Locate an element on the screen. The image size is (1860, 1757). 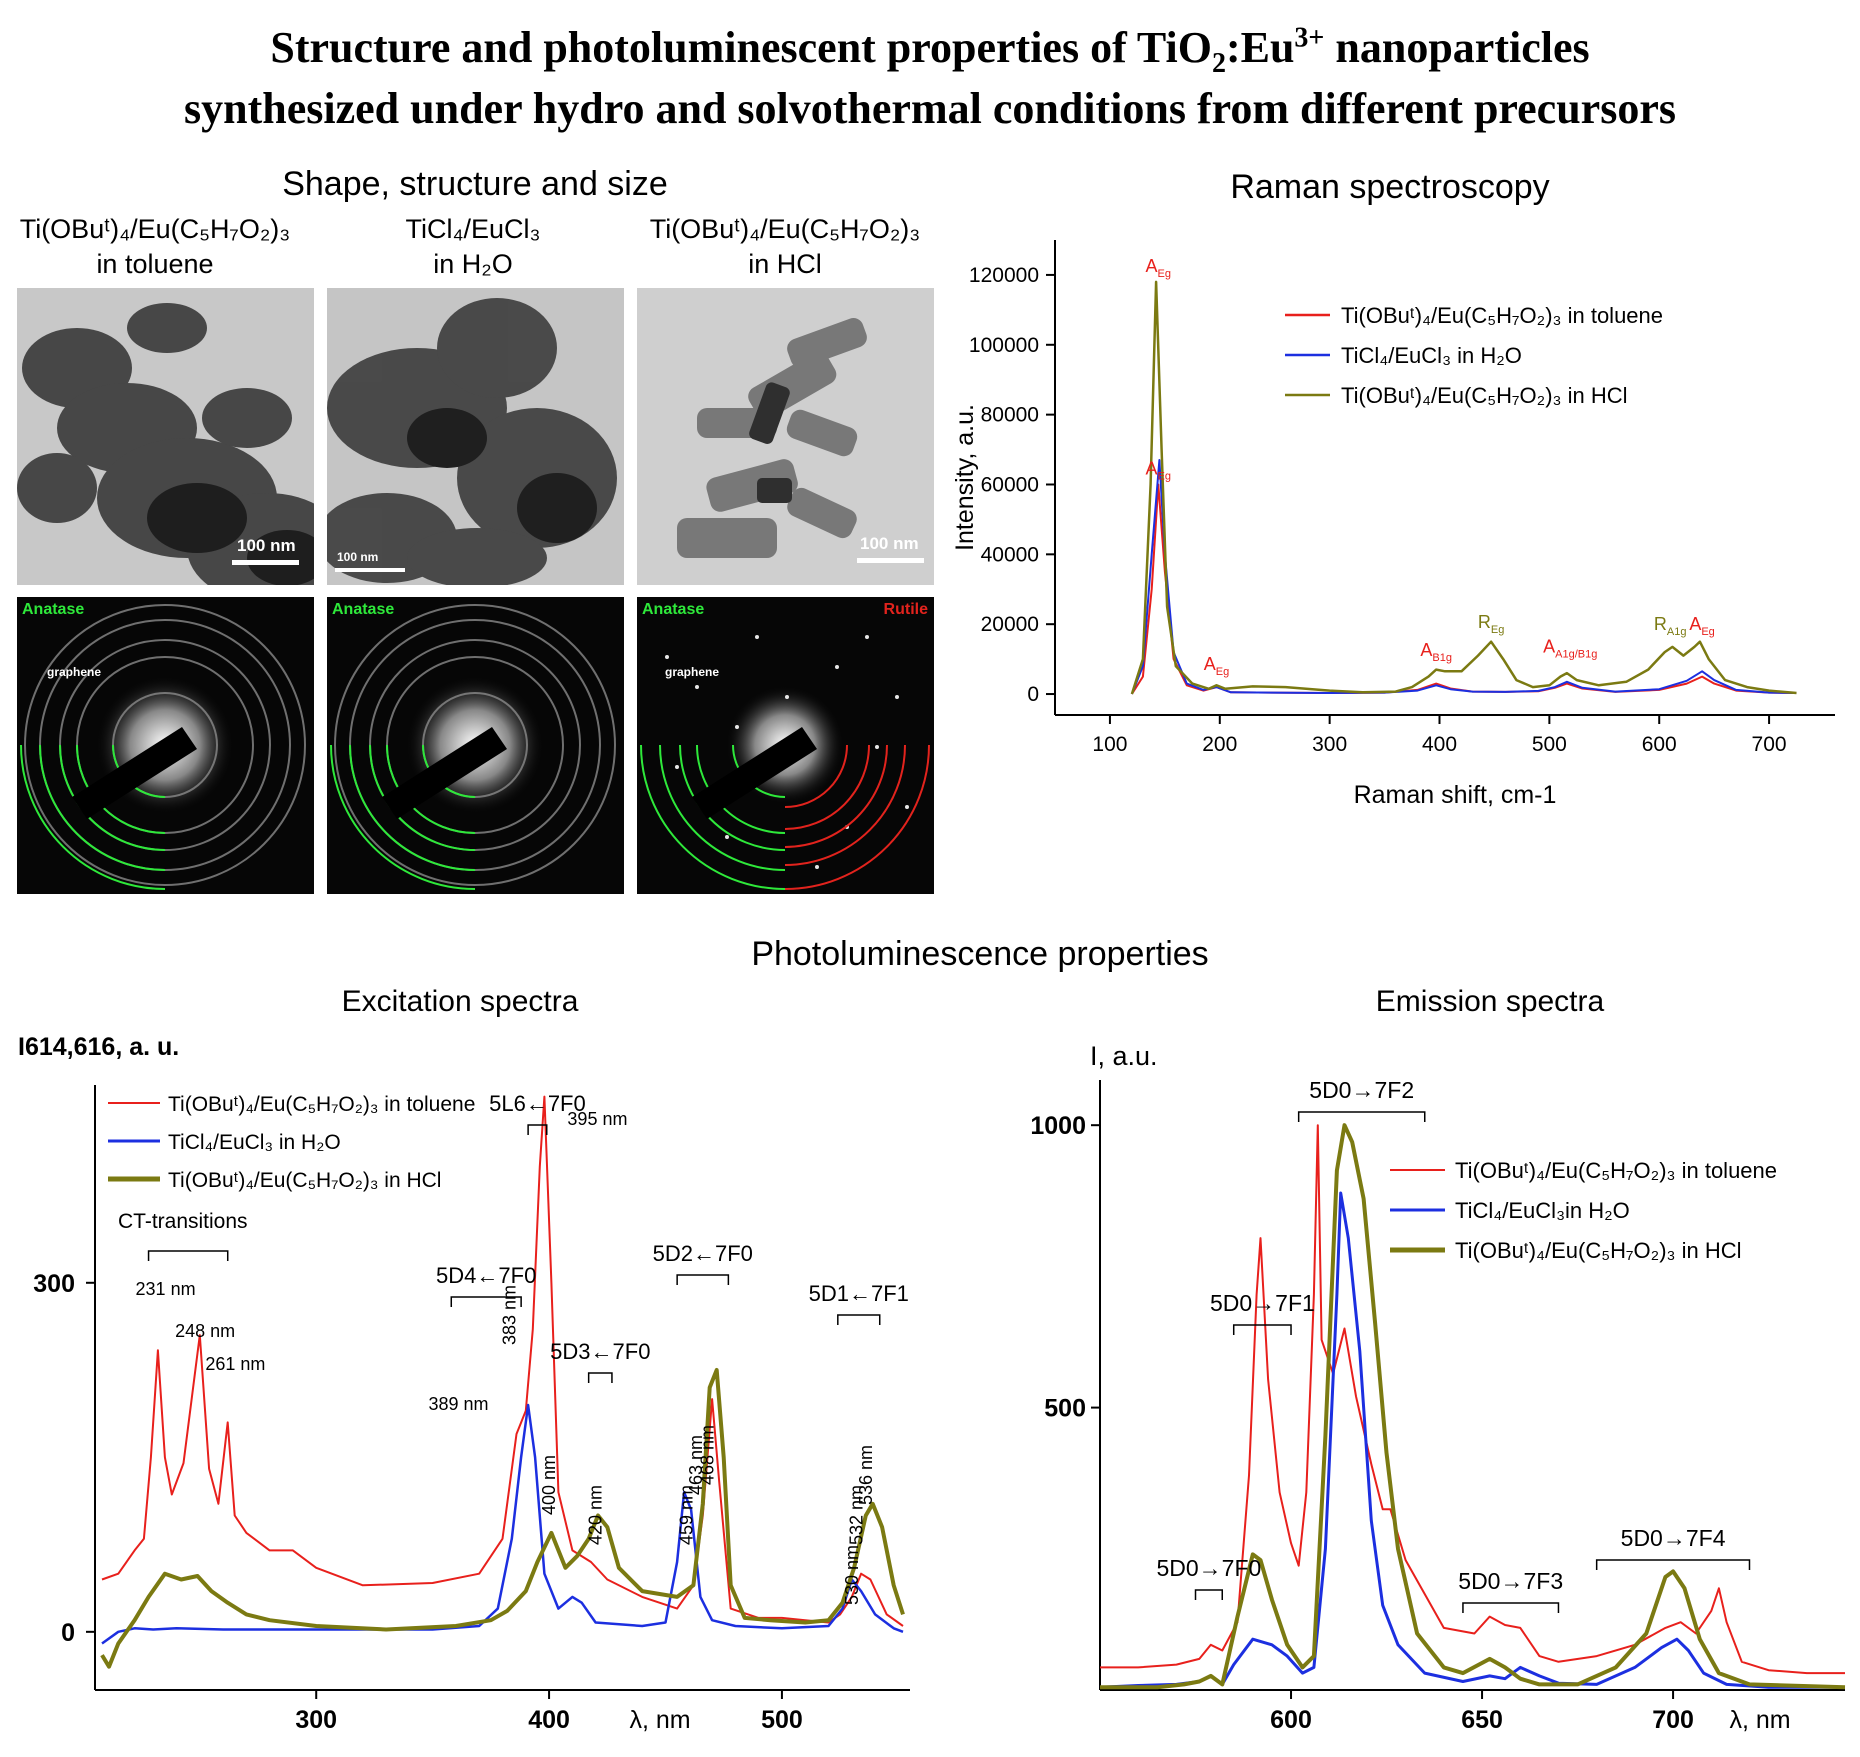
emi-y-tick-label: 500 is located at coordinates (1065, 1409).